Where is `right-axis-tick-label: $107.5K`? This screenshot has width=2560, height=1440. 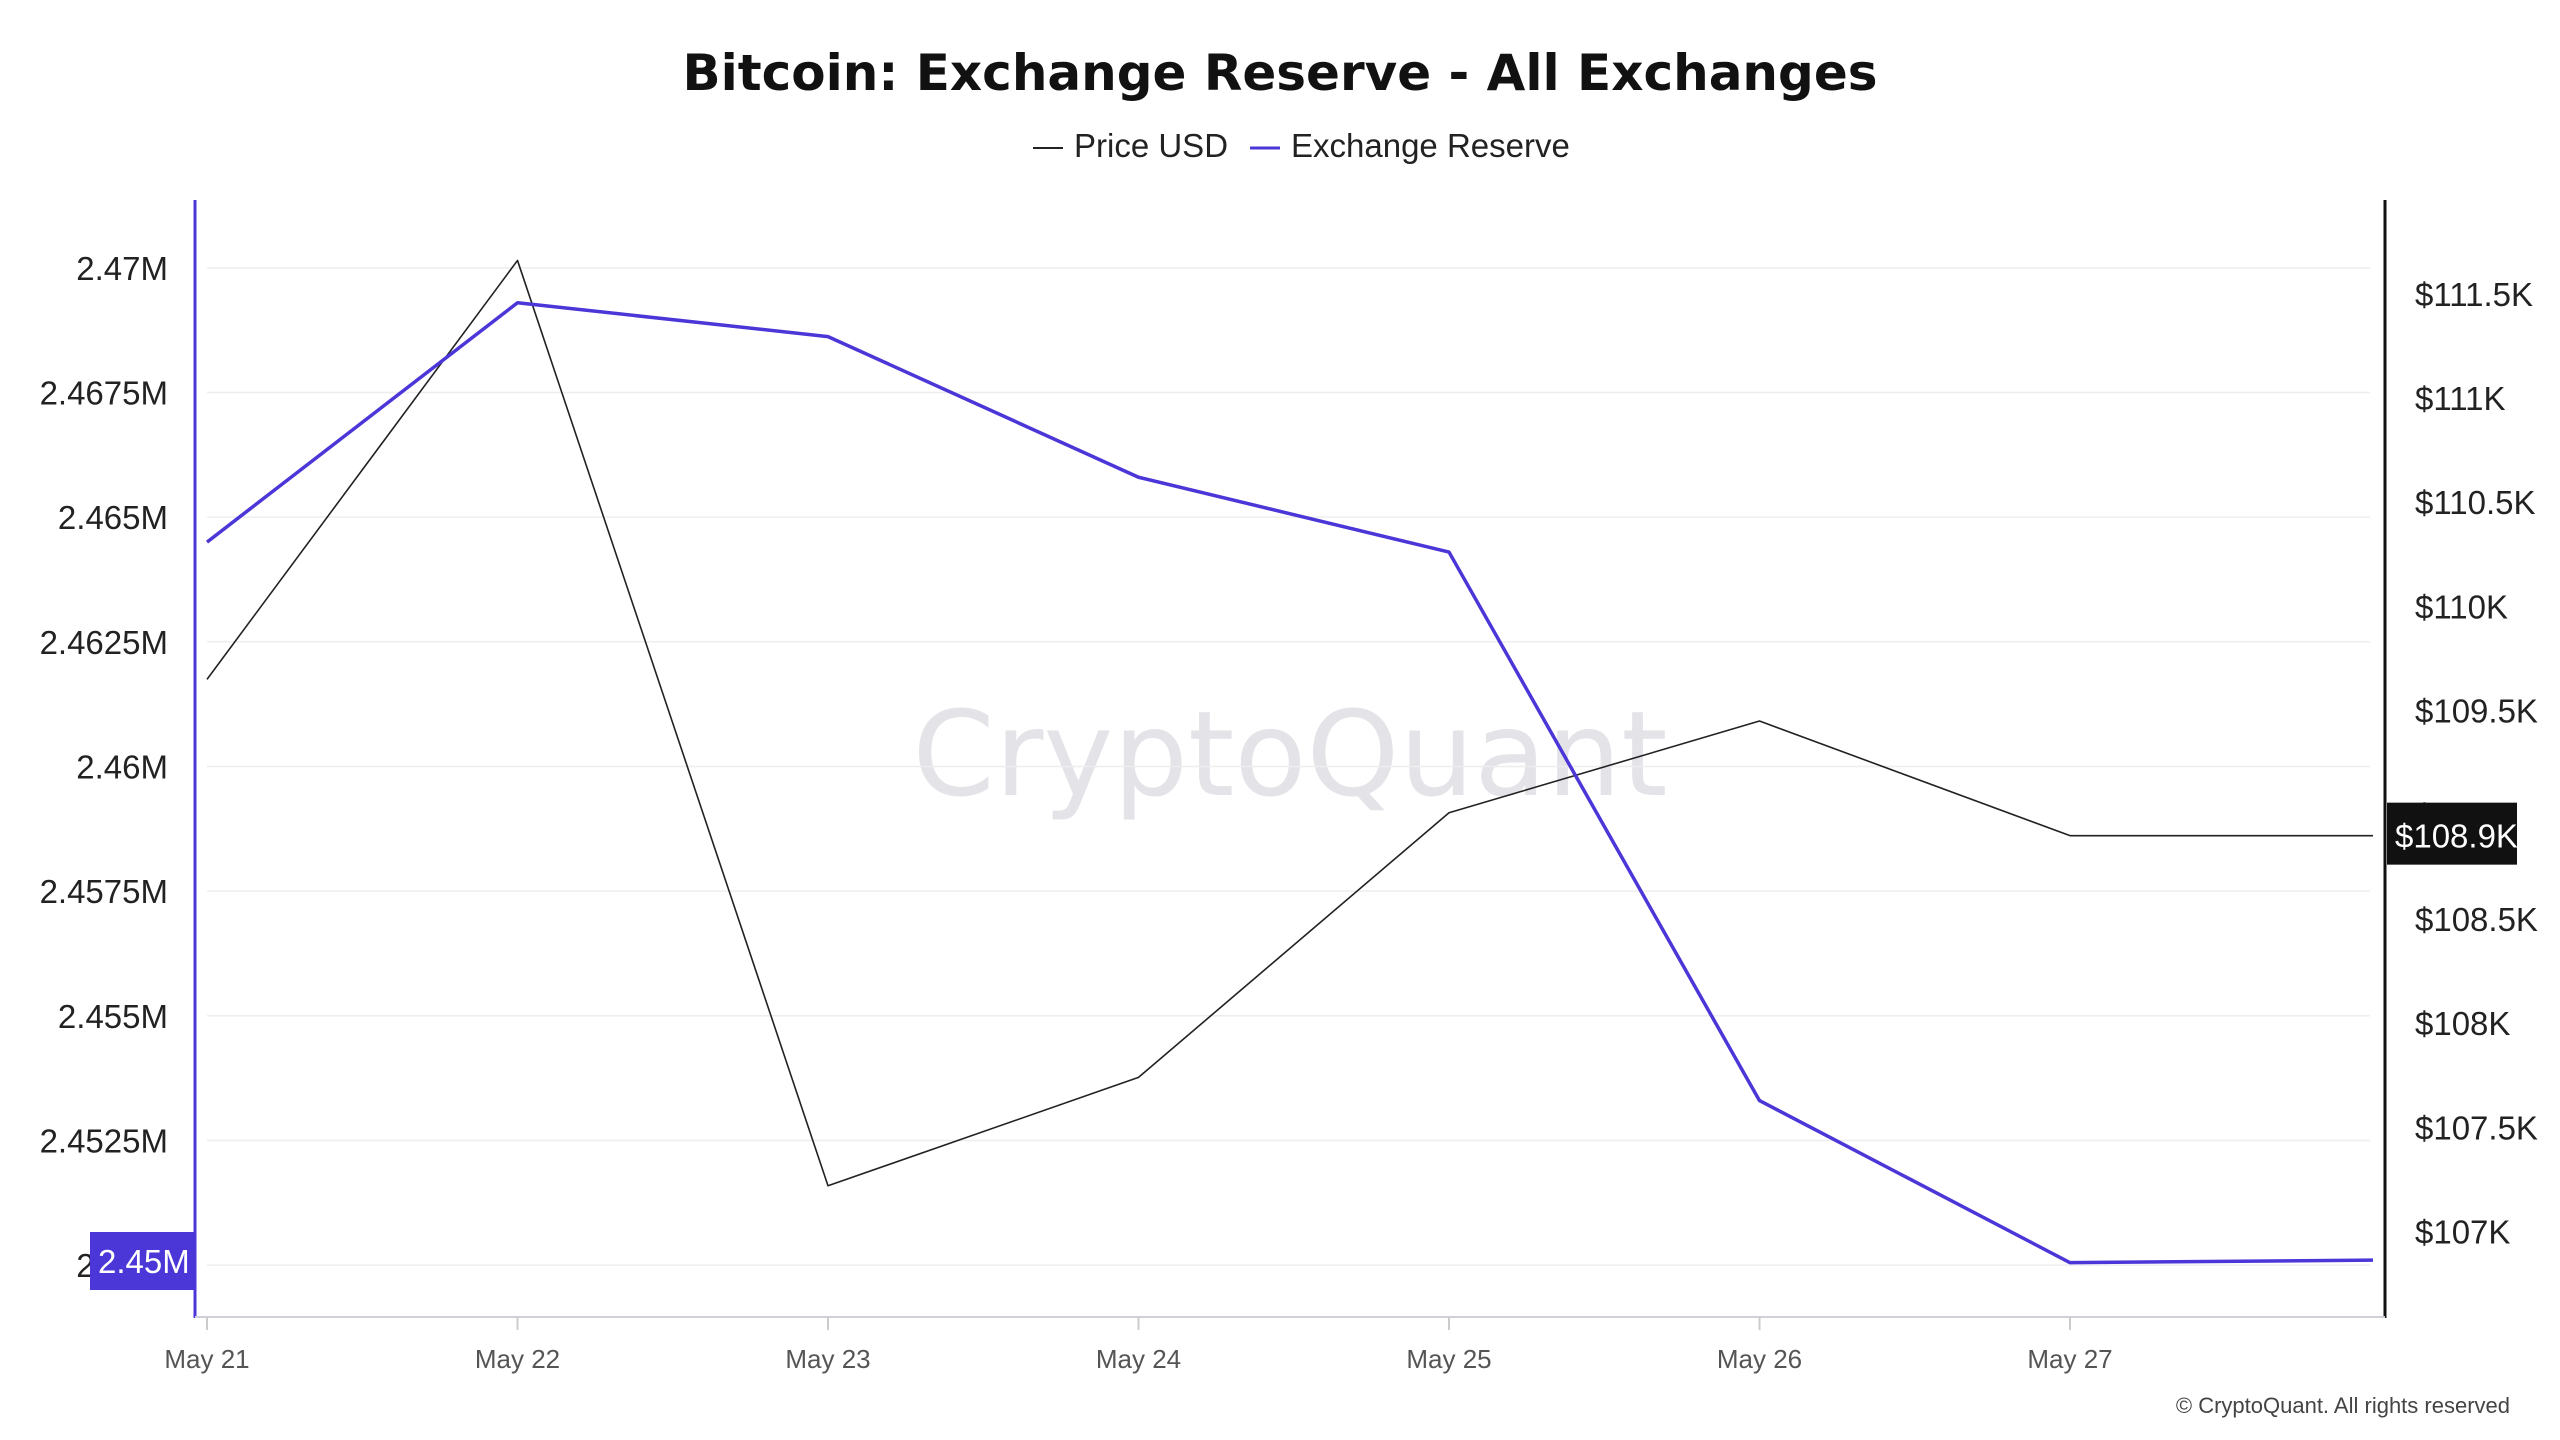 right-axis-tick-label: $107.5K is located at coordinates (2476, 1127).